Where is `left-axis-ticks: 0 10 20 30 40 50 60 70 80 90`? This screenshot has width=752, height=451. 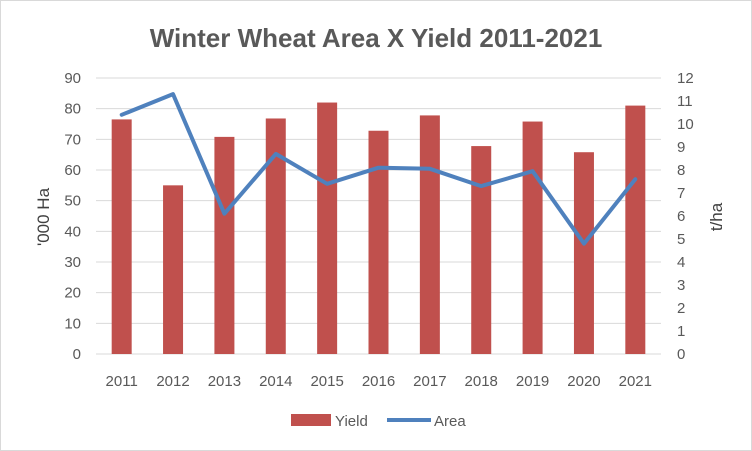
left-axis-ticks: 0 10 20 30 40 50 60 70 80 90 is located at coordinates (72, 216).